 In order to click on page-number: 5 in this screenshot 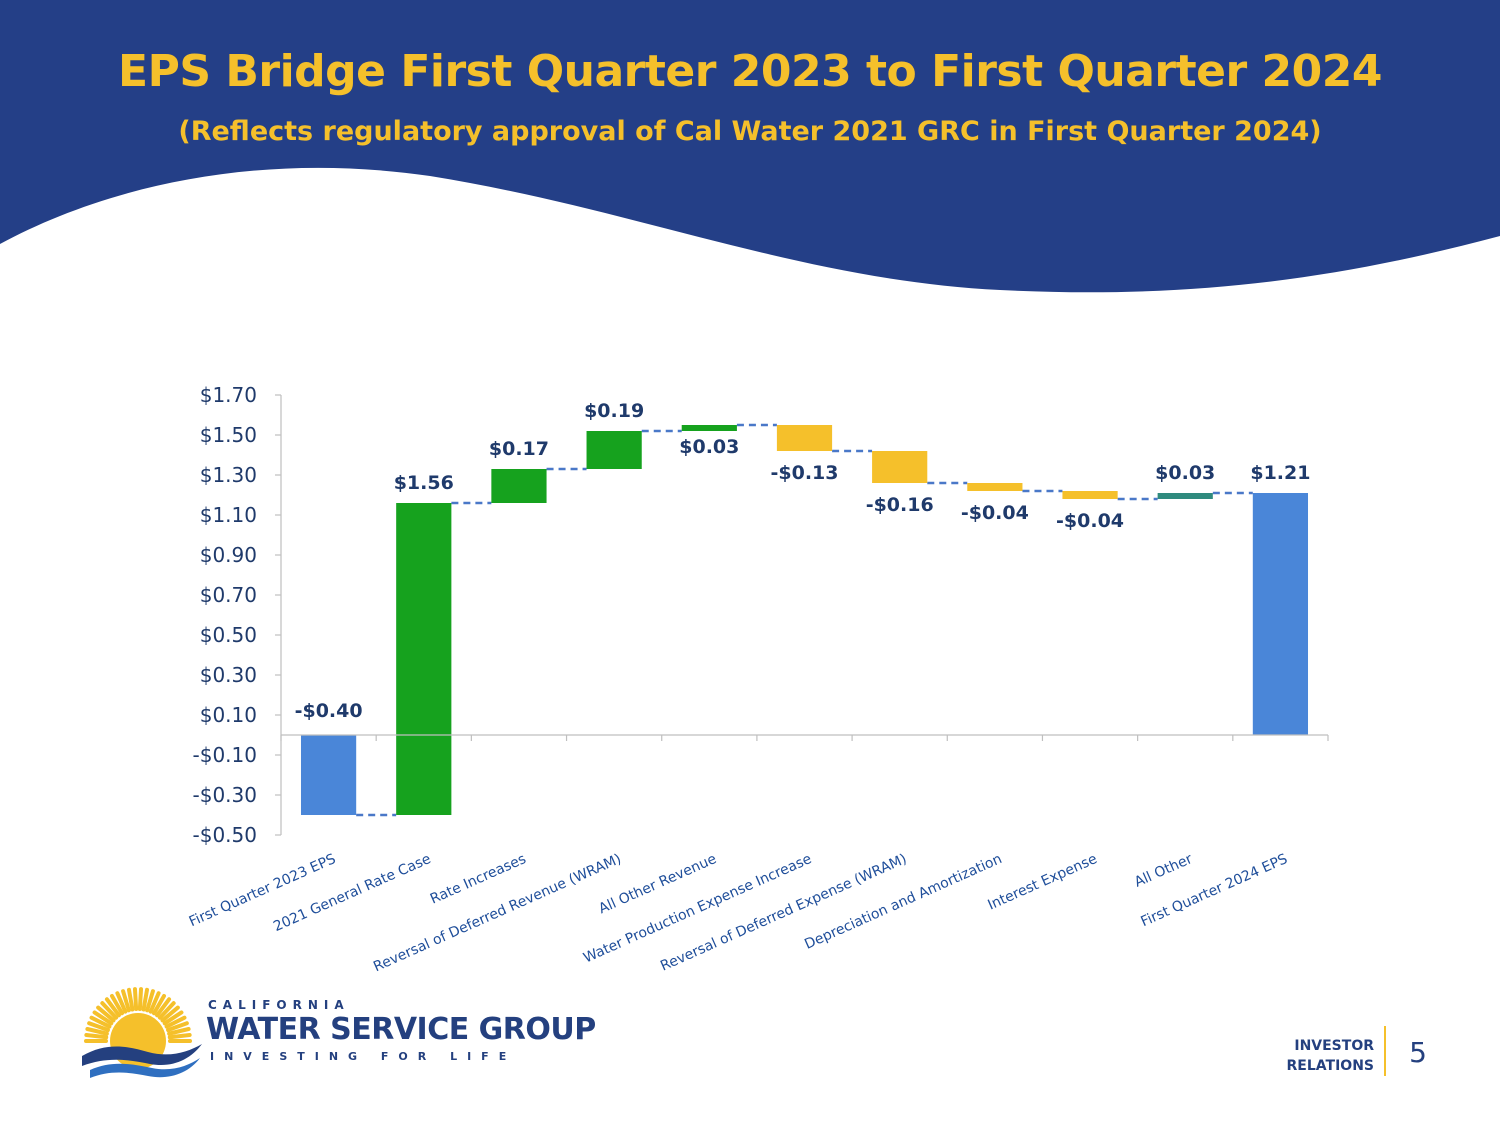, I will do `click(1418, 1052)`.